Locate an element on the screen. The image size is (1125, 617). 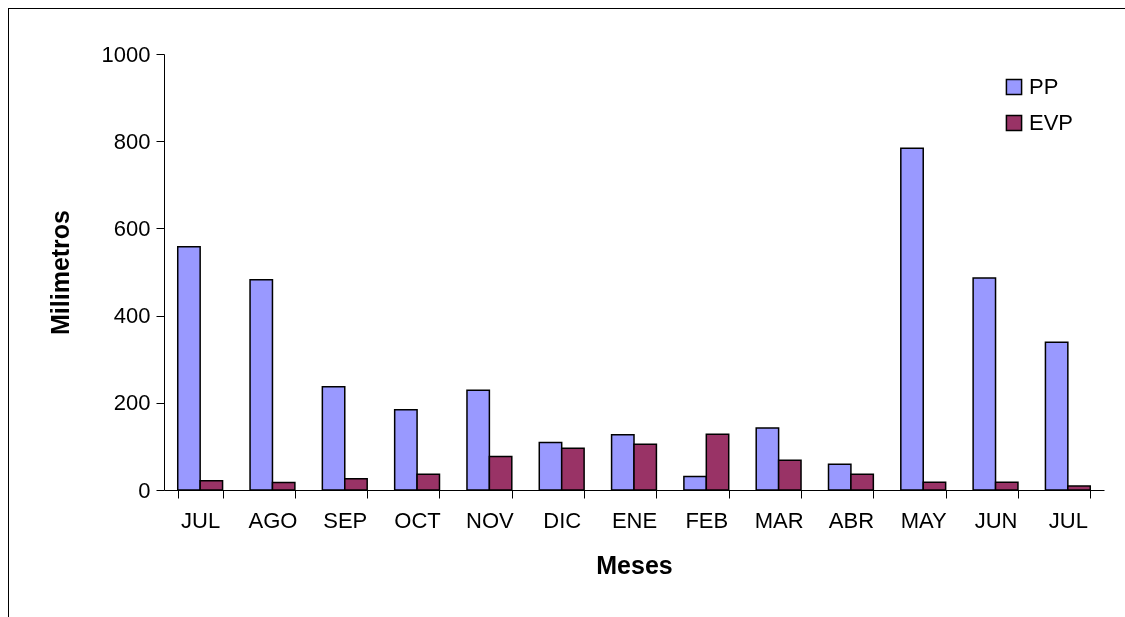
x-tick-label: AGO is located at coordinates (273, 520).